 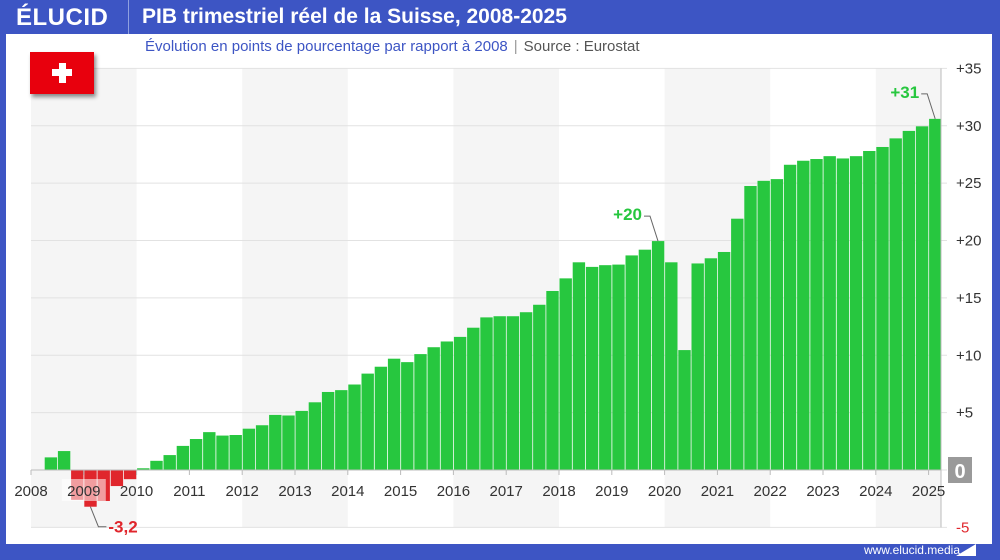 I want to click on x-tick-label: 2018, so click(x=558, y=491).